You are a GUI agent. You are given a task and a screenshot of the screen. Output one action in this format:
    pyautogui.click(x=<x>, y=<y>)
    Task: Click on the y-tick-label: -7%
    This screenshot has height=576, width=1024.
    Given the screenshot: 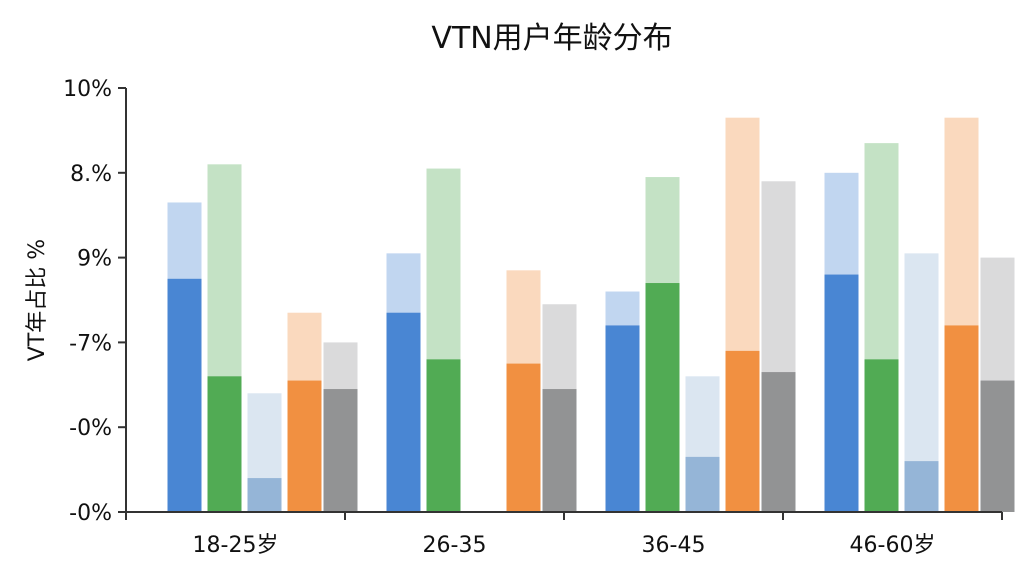 What is the action you would take?
    pyautogui.click(x=90, y=343)
    